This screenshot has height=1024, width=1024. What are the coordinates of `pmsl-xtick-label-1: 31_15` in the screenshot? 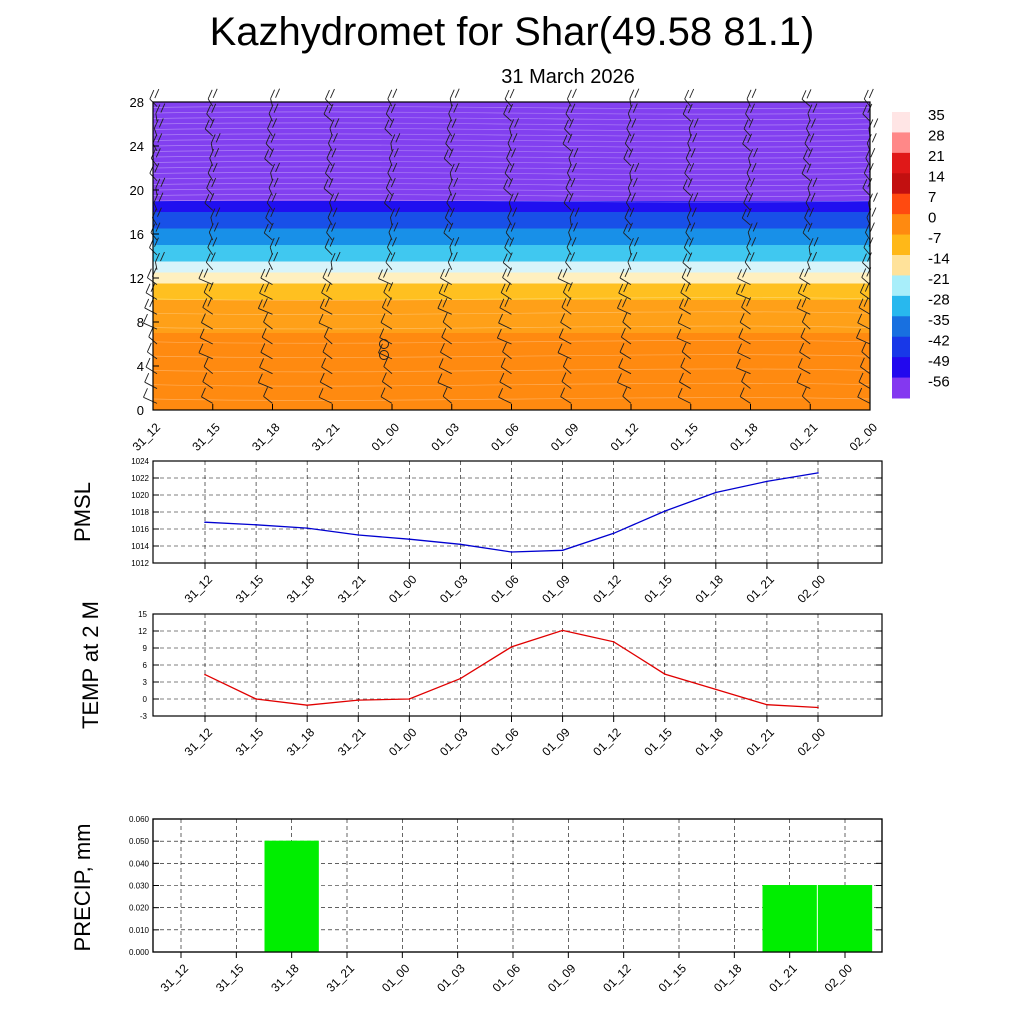 It's located at (250, 589).